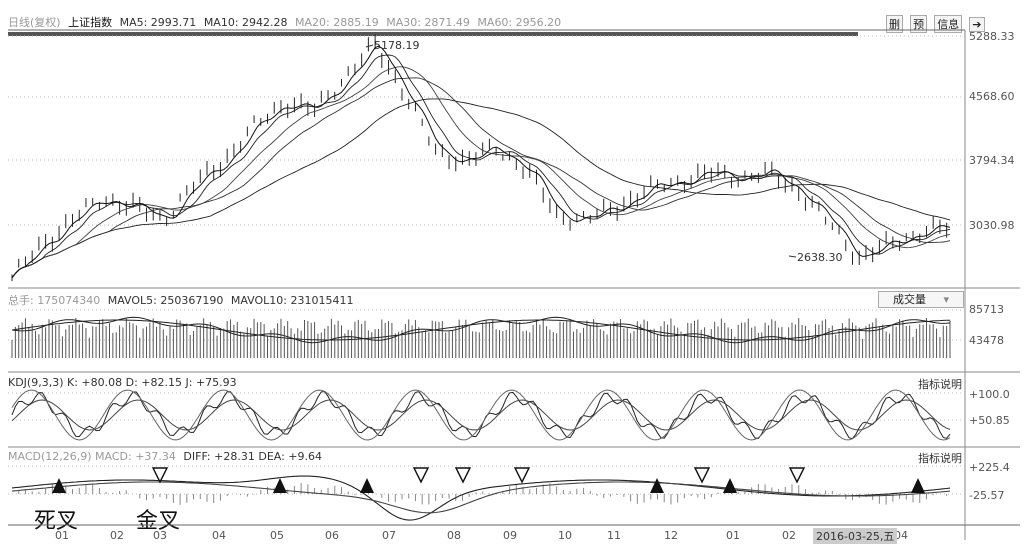 This screenshot has width=1030, height=552. I want to click on kdj-k-line, so click(481, 415).